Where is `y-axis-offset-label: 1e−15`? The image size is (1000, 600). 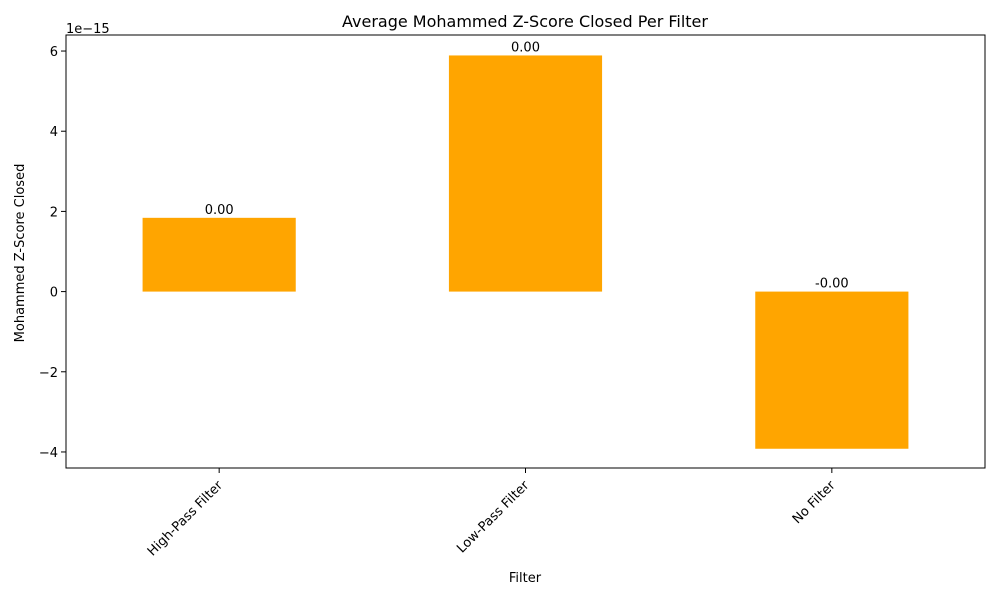 y-axis-offset-label: 1e−15 is located at coordinates (88, 29).